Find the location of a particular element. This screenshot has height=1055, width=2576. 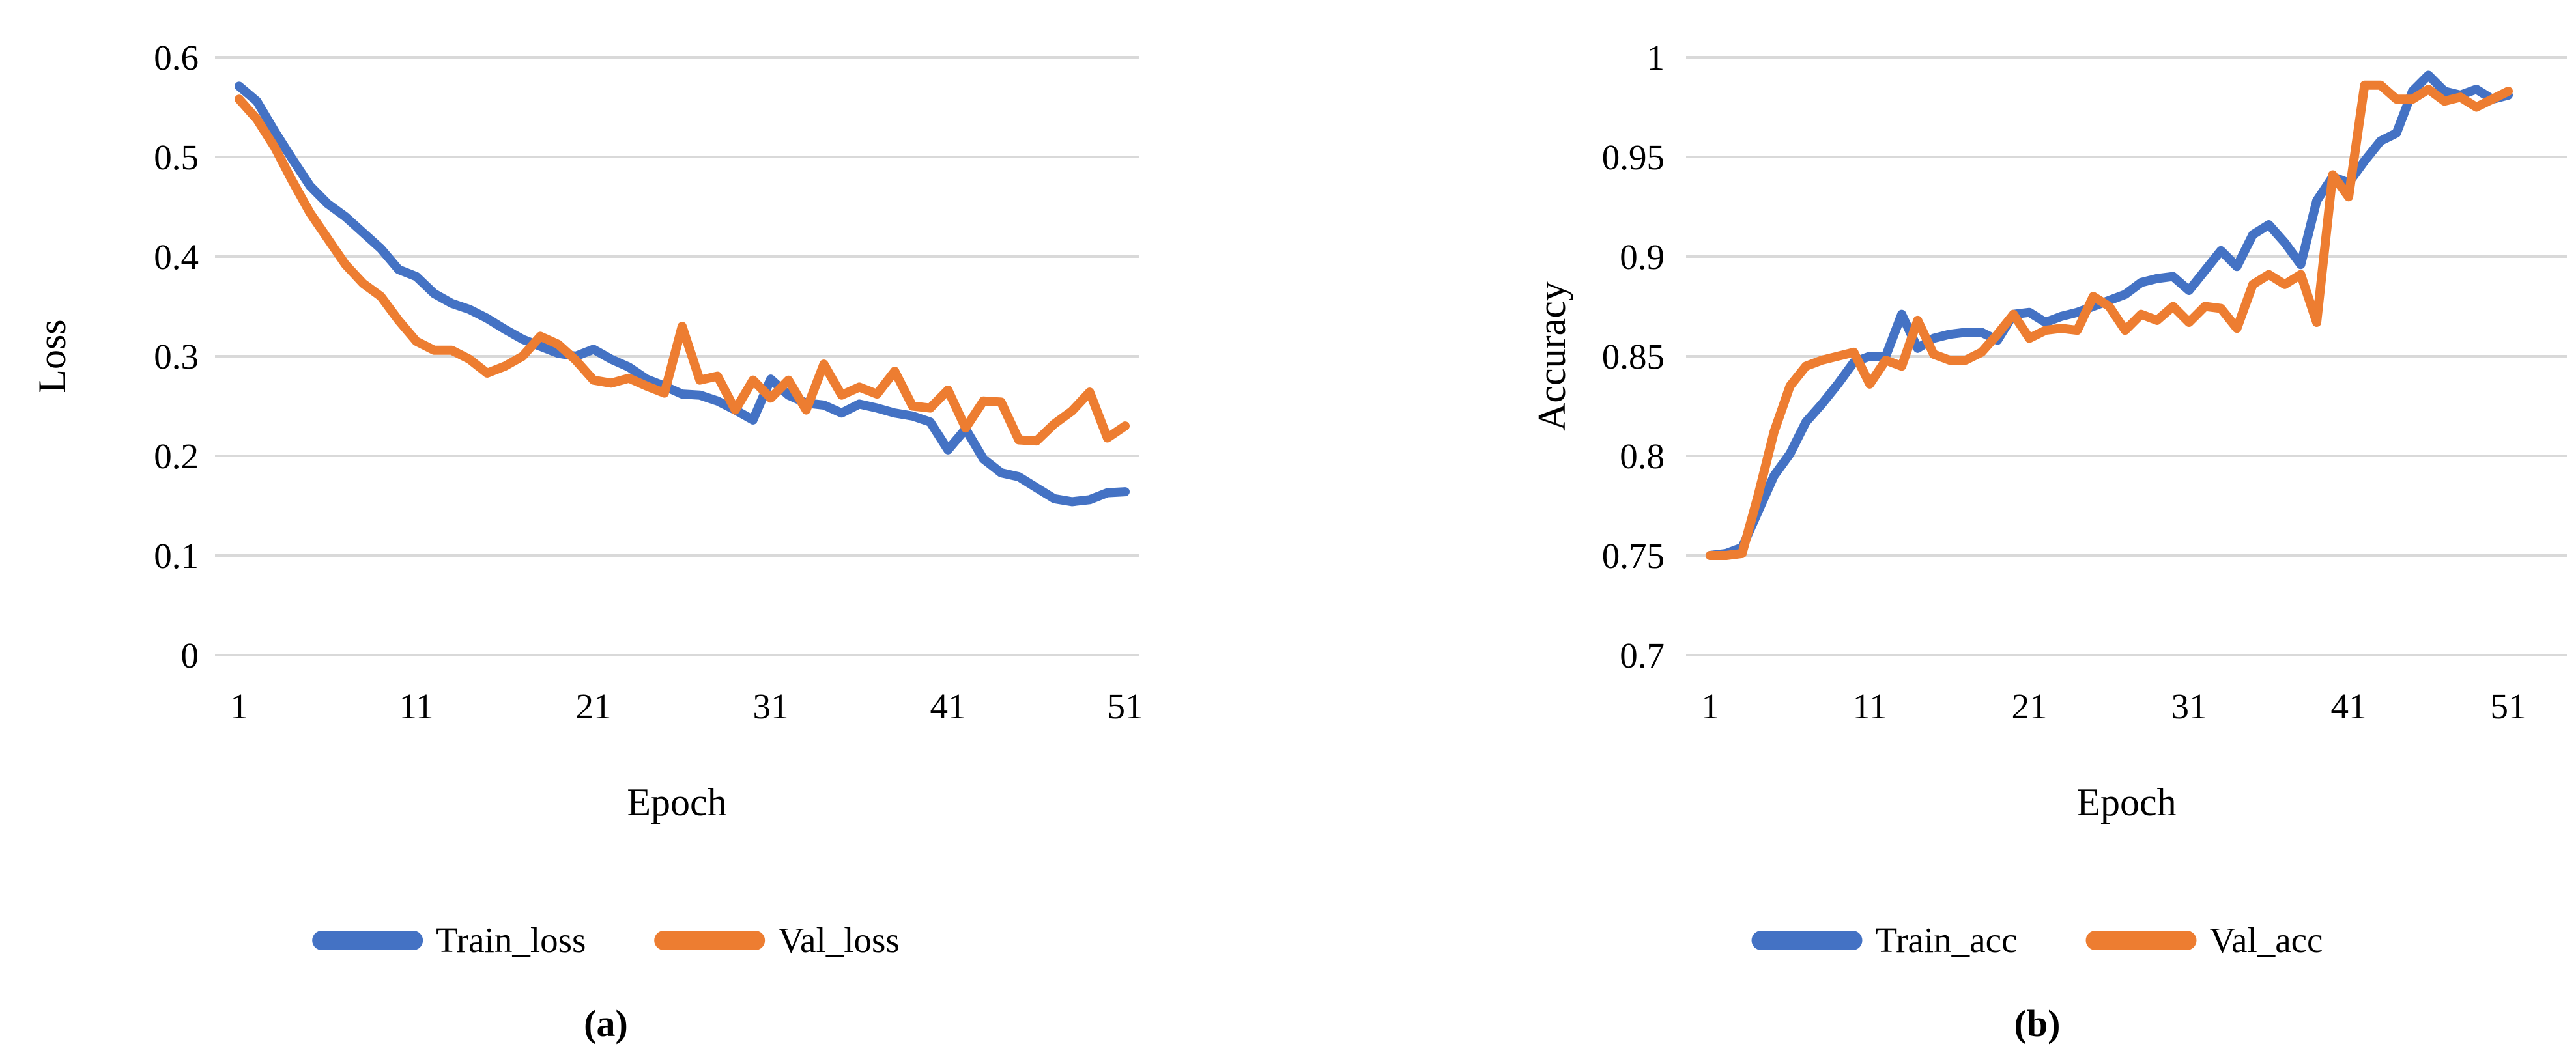

val-loss-line is located at coordinates (682, 270).